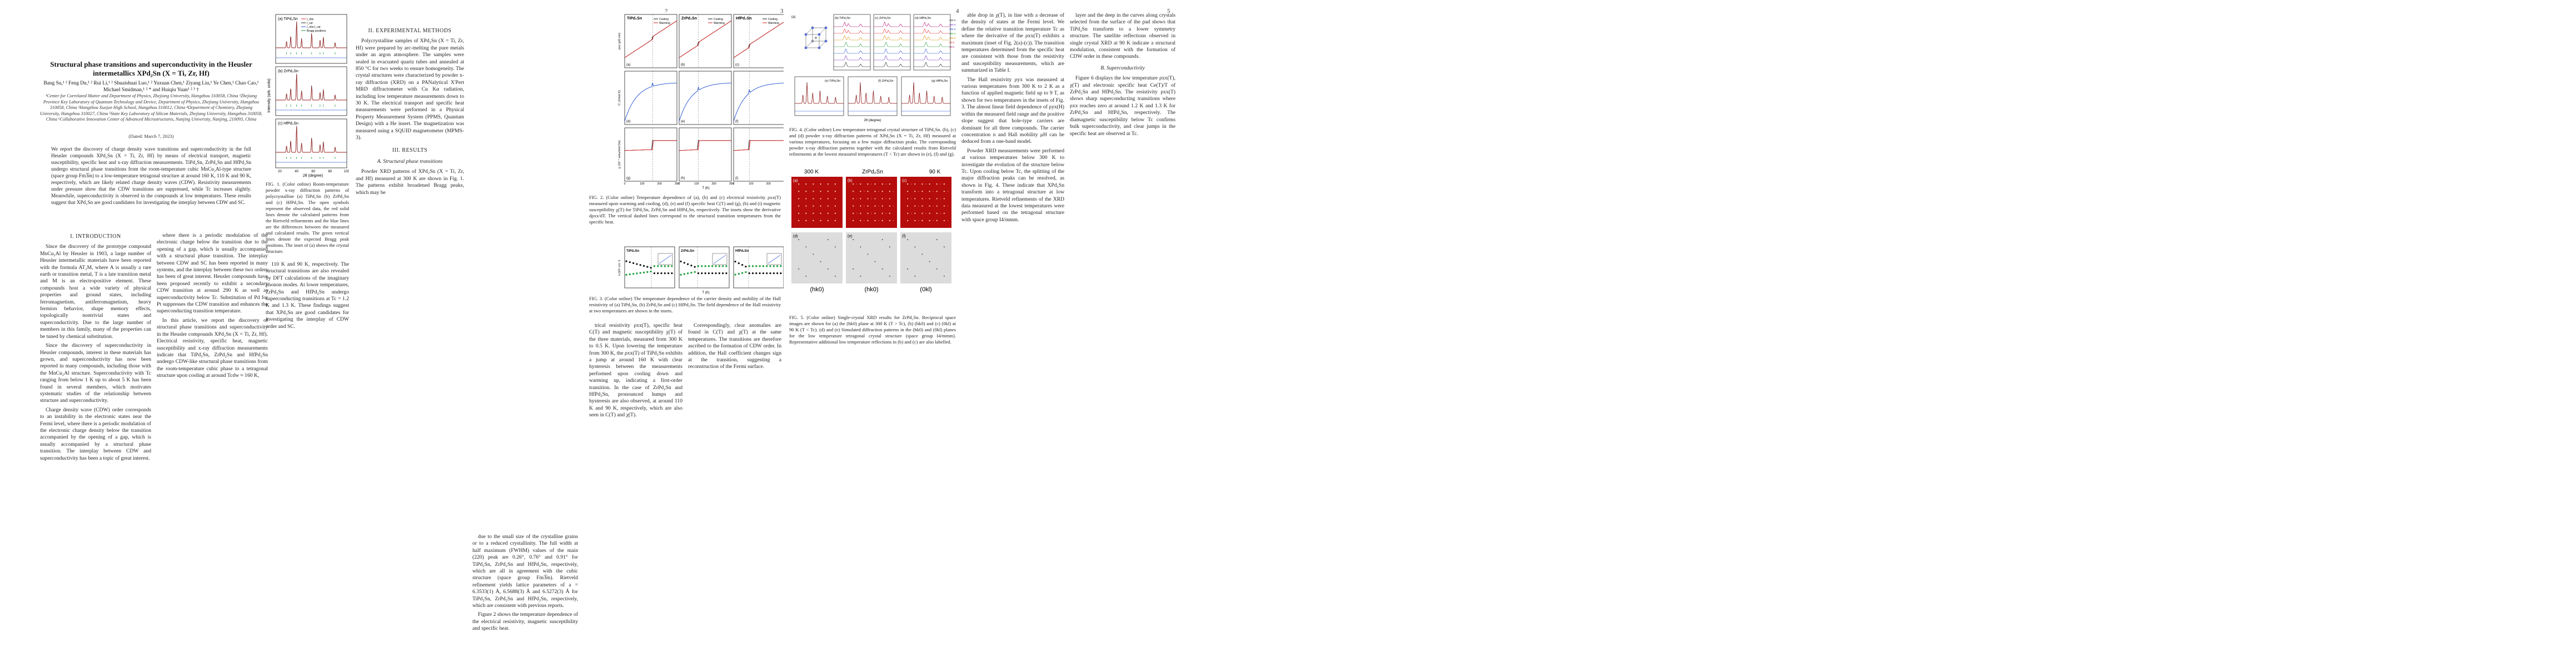  I want to click on fig2-panel-frame, so click(650, 98).